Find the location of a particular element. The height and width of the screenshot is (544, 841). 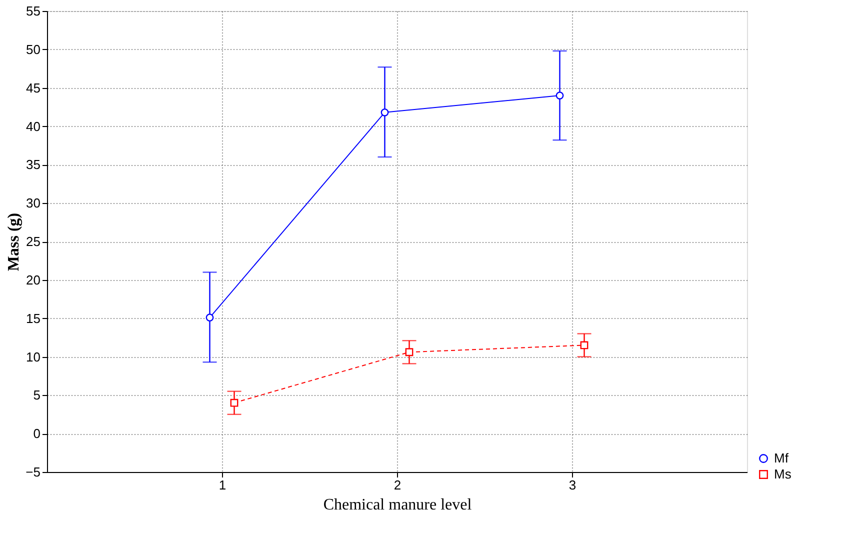

y-tick-label: 0 is located at coordinates (36, 434).